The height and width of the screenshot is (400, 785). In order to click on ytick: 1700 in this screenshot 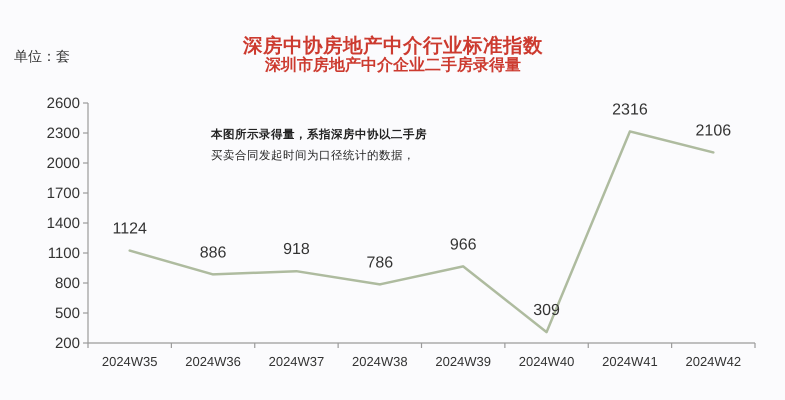, I will do `click(63, 193)`.